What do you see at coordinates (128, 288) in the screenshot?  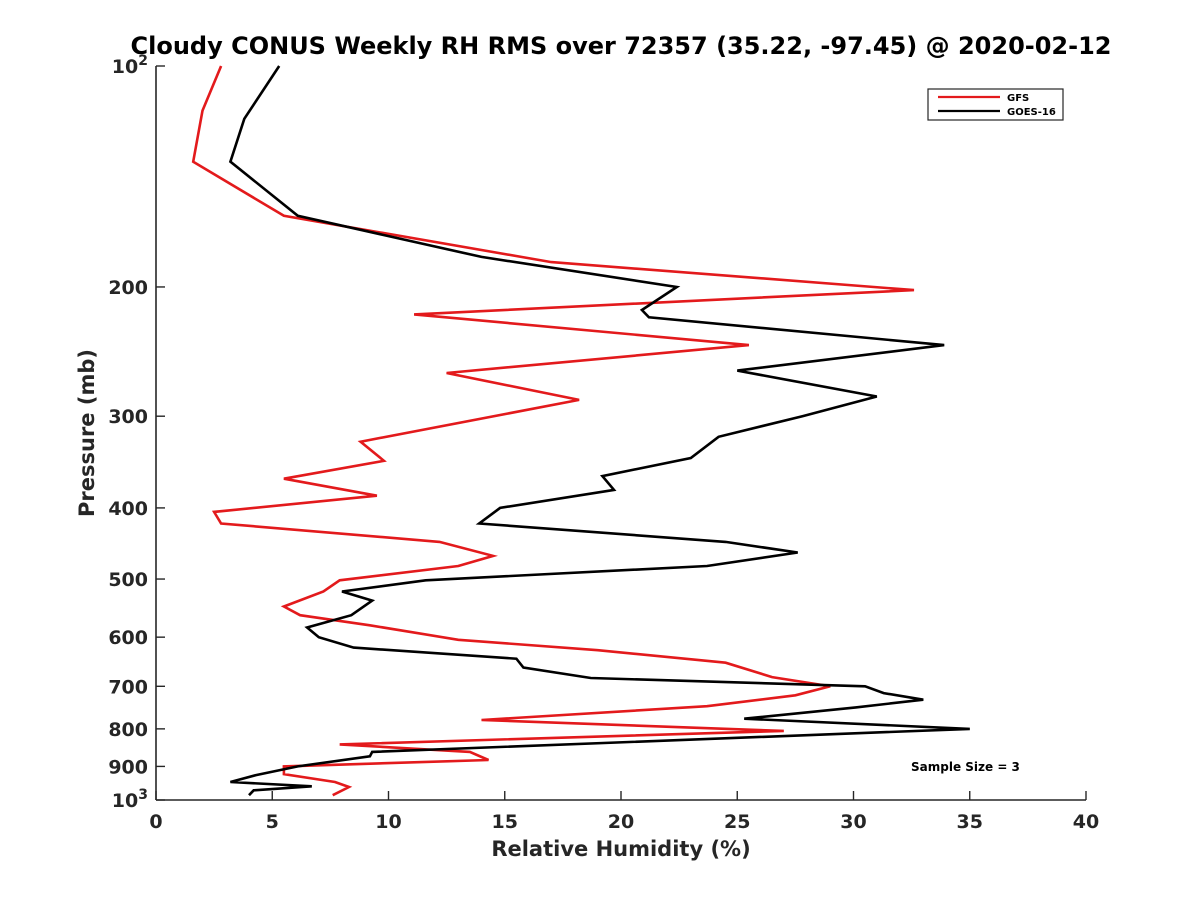 I see `y-tick-label: 200` at bounding box center [128, 288].